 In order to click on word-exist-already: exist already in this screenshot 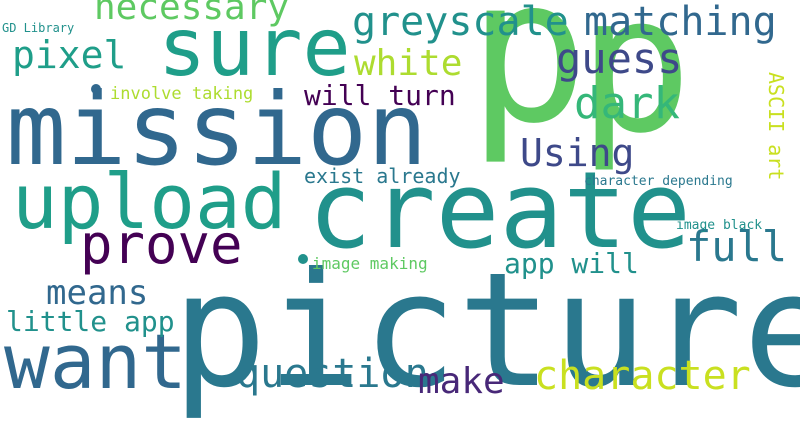, I will do `click(382, 176)`.